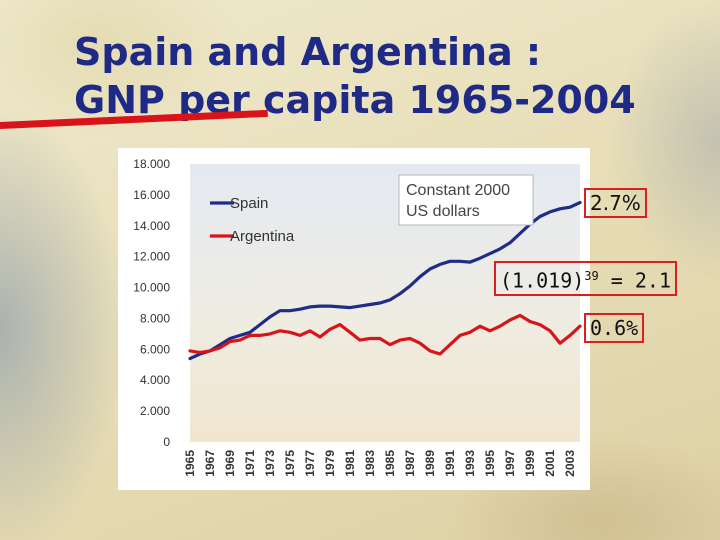 The image size is (720, 540). Describe the element at coordinates (641, 280) in the screenshot. I see `compound-result: = 2.1` at that location.